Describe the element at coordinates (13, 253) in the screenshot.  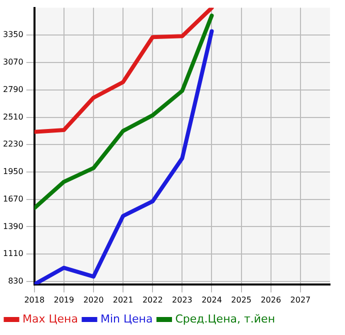
I see `y-tick-label: 1110` at that location.